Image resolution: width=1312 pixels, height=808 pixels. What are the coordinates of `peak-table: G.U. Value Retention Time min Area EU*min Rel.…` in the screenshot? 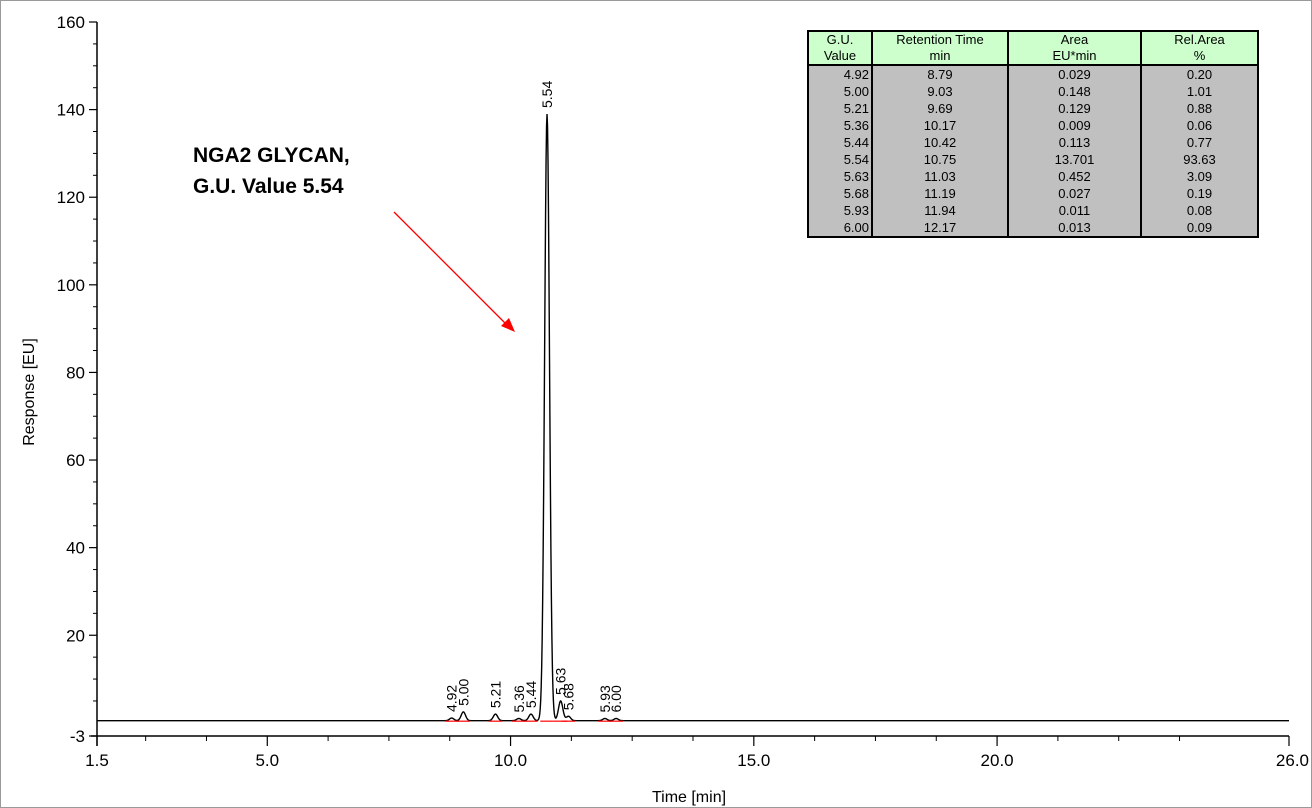 It's located at (1033, 134).